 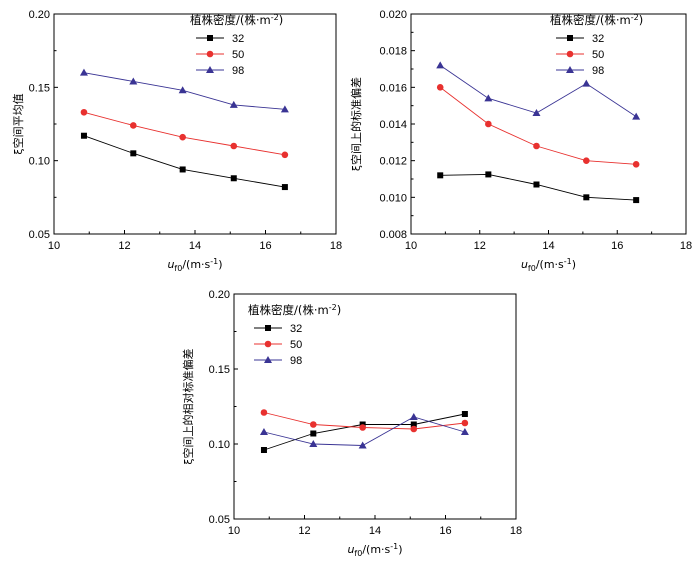 What do you see at coordinates (393, 125) in the screenshot?
I see `y-tick-label: 0.014` at bounding box center [393, 125].